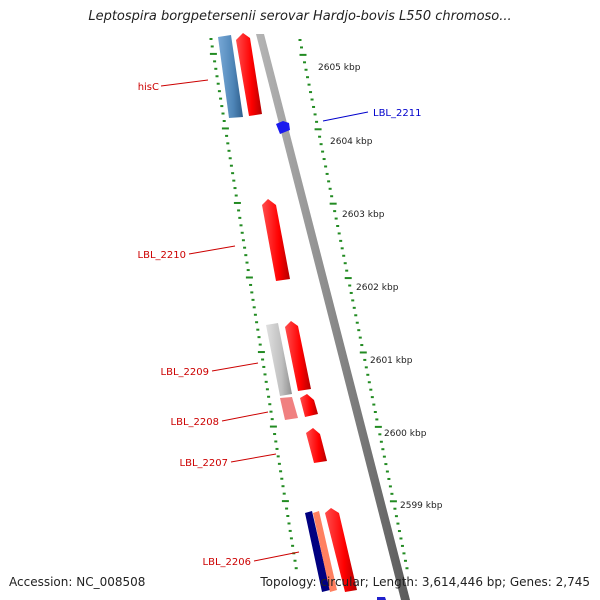 This screenshot has width=600, height=600. What do you see at coordinates (195, 422) in the screenshot?
I see `gene-label-LBL_2208: LBL_2208` at bounding box center [195, 422].